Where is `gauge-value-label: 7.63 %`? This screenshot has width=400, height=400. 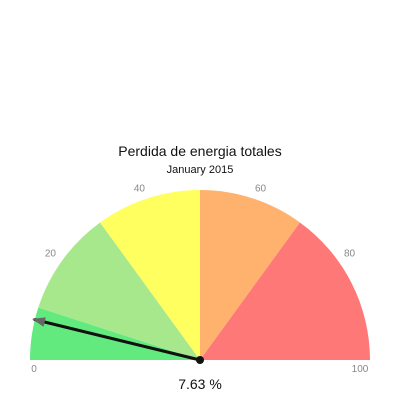
gauge-value-label: 7.63 % is located at coordinates (200, 384).